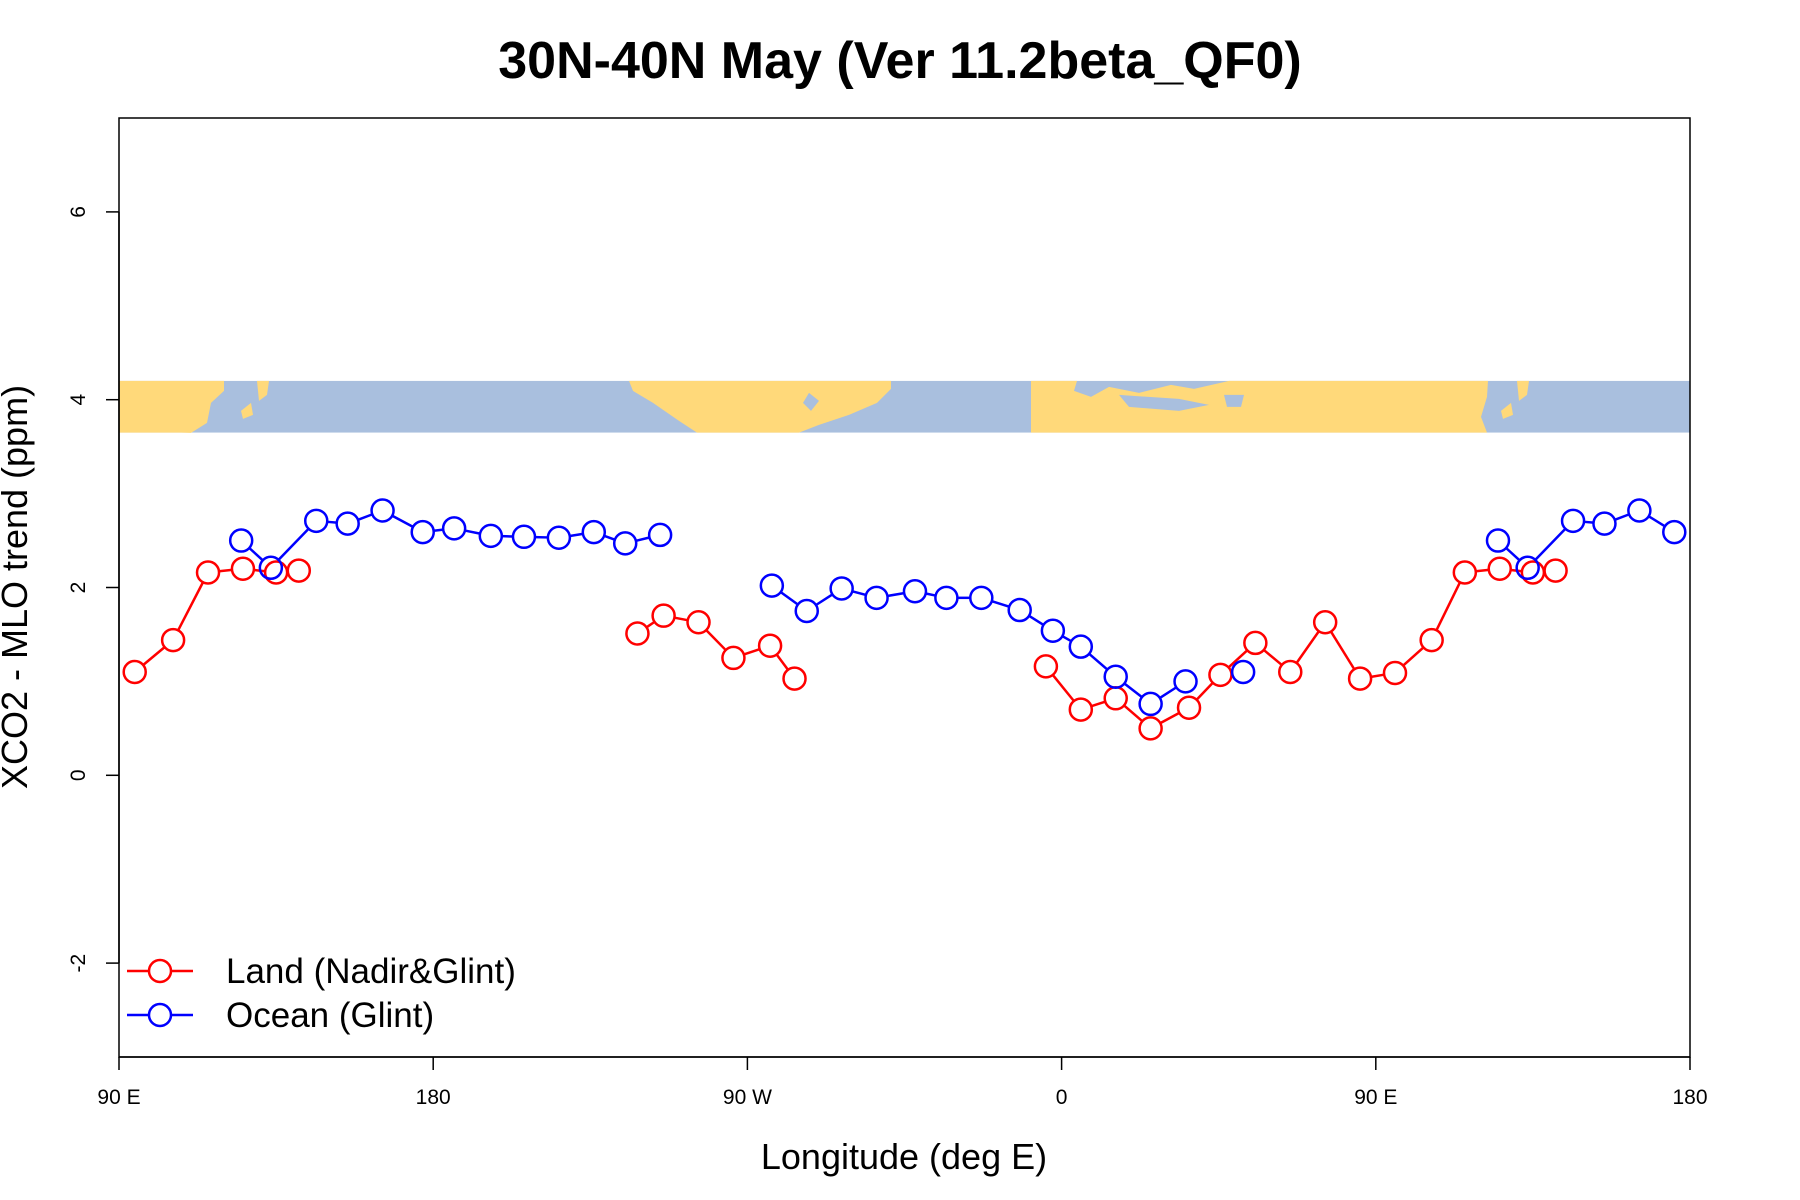 This screenshot has height=1200, width=1800. Describe the element at coordinates (160, 971) in the screenshot. I see `legend-marker-land` at that location.